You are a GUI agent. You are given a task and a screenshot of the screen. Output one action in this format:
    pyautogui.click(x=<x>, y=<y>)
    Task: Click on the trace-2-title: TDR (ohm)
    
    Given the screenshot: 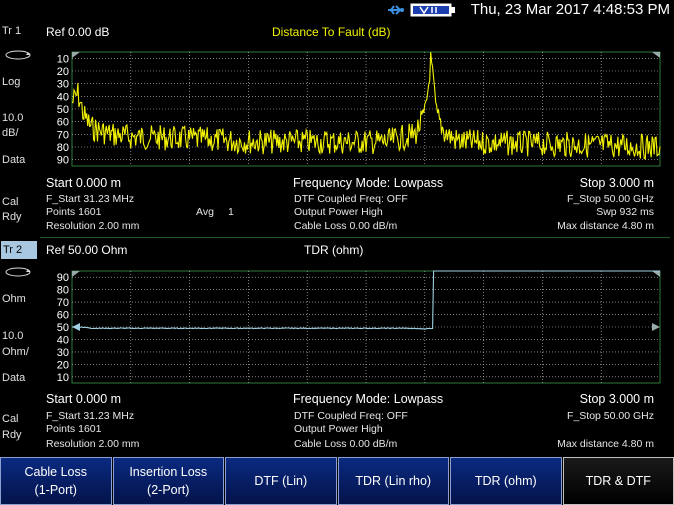 What is the action you would take?
    pyautogui.click(x=334, y=250)
    